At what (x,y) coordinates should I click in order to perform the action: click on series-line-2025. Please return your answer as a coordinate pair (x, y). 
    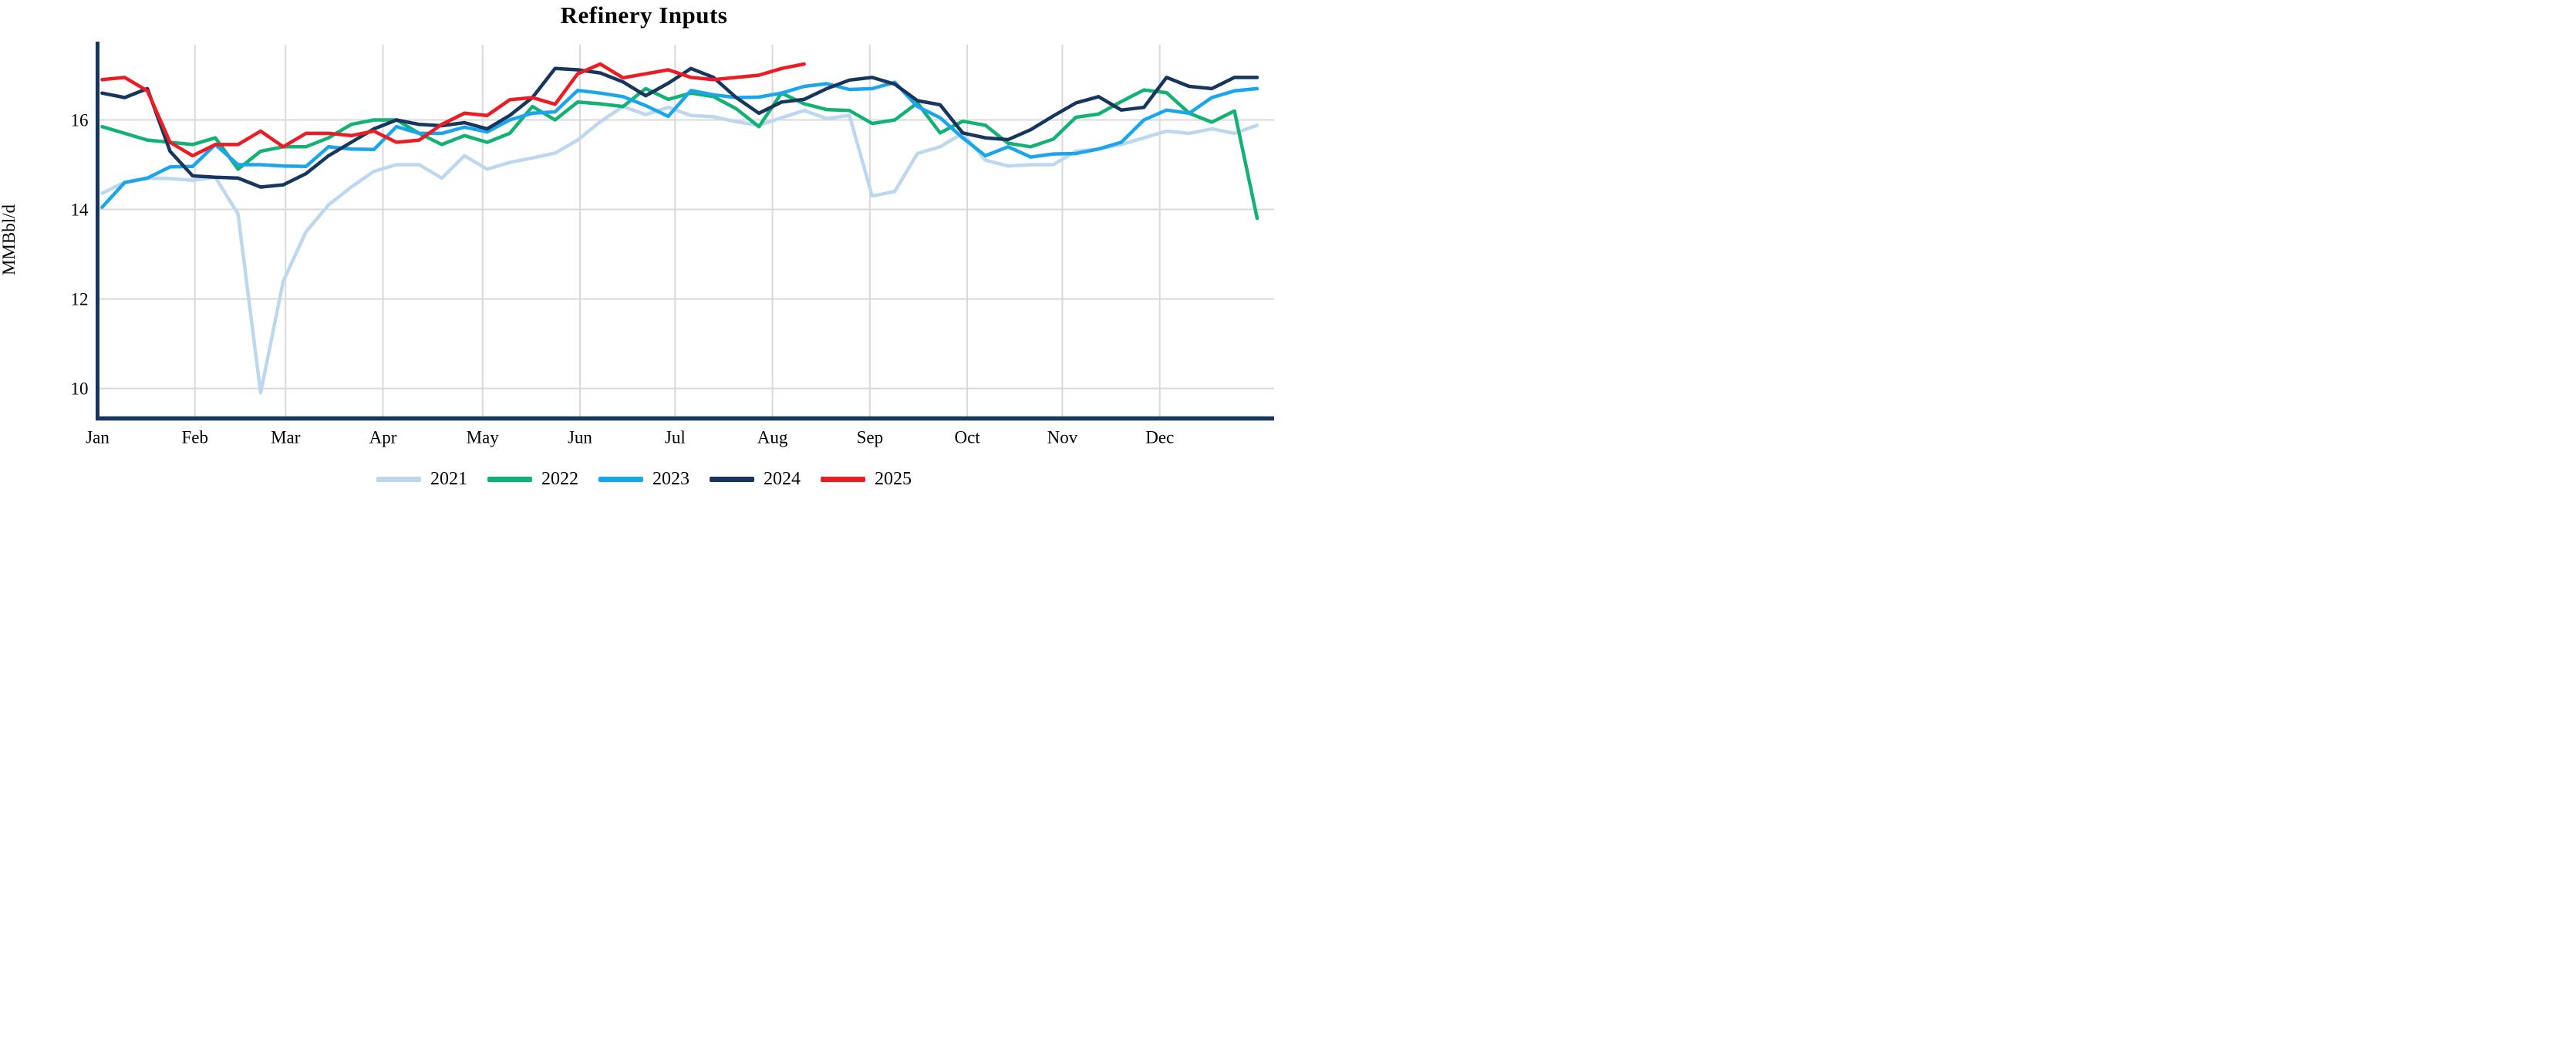
    Looking at the image, I should click on (453, 110).